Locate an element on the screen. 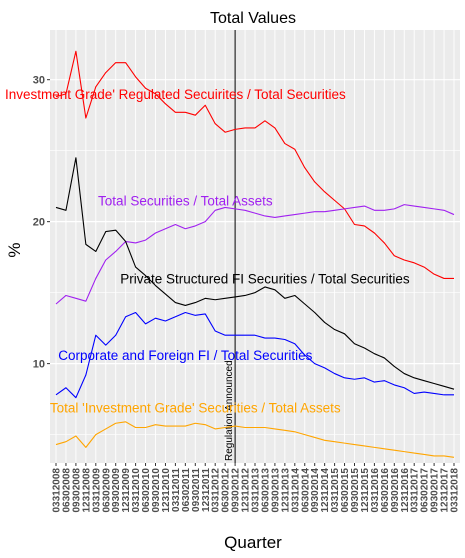  x-tick-label: 03312013 is located at coordinates (256, 490).